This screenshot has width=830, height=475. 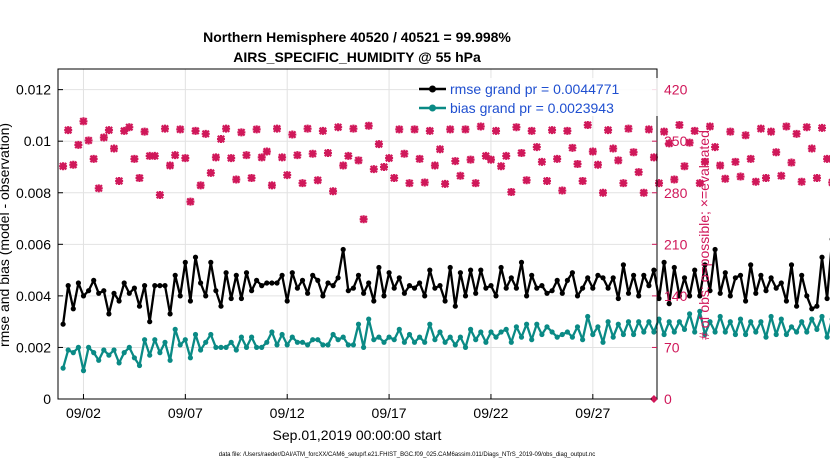 I want to click on y-left-tick-label: 0.006, so click(x=33, y=244).